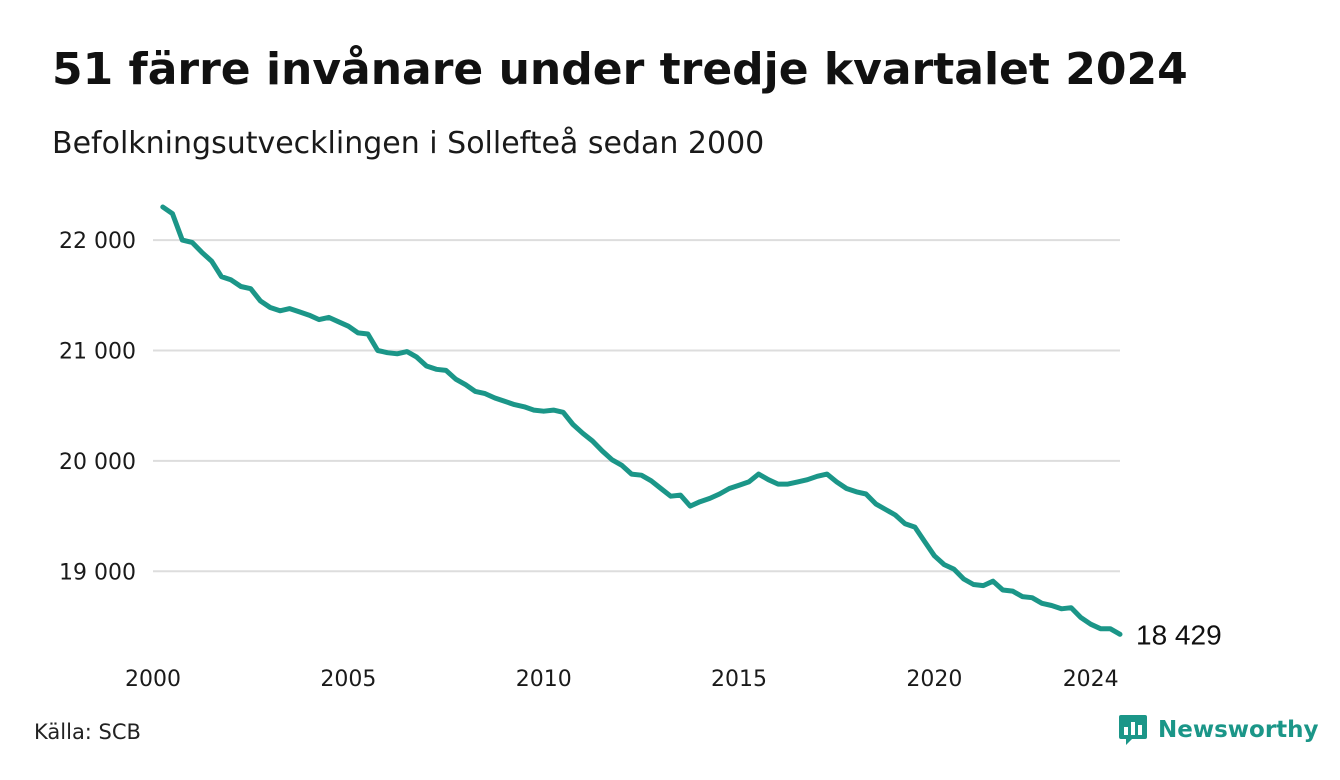 The image size is (1340, 780). I want to click on brand-logo: Newsworthy, so click(1218, 730).